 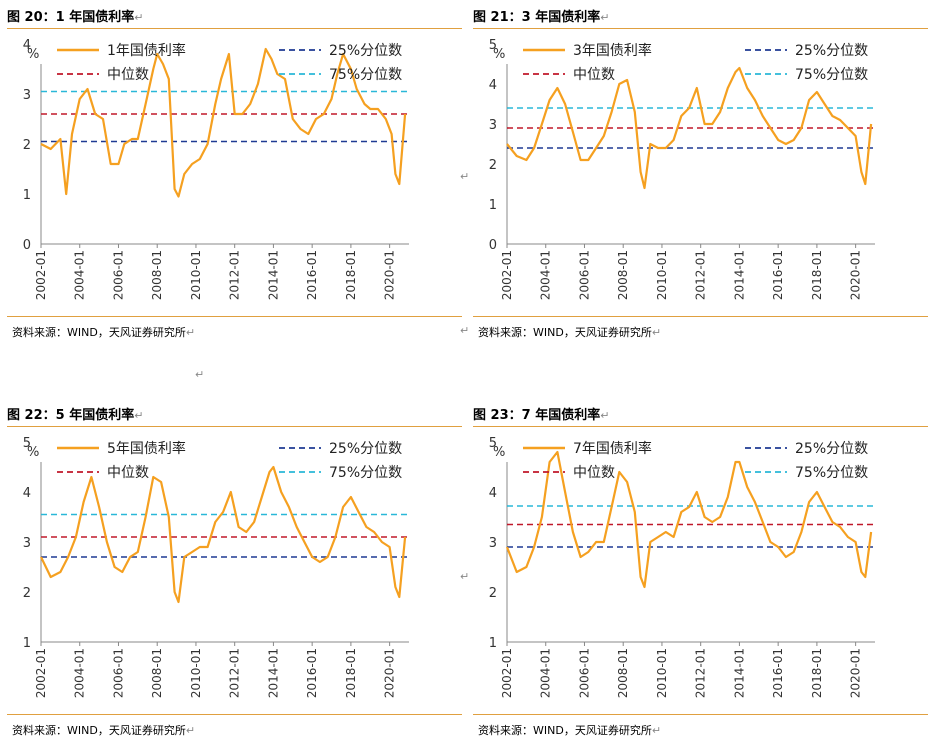 What do you see at coordinates (196, 673) in the screenshot?
I see `x-tick-label: 2010-01` at bounding box center [196, 673].